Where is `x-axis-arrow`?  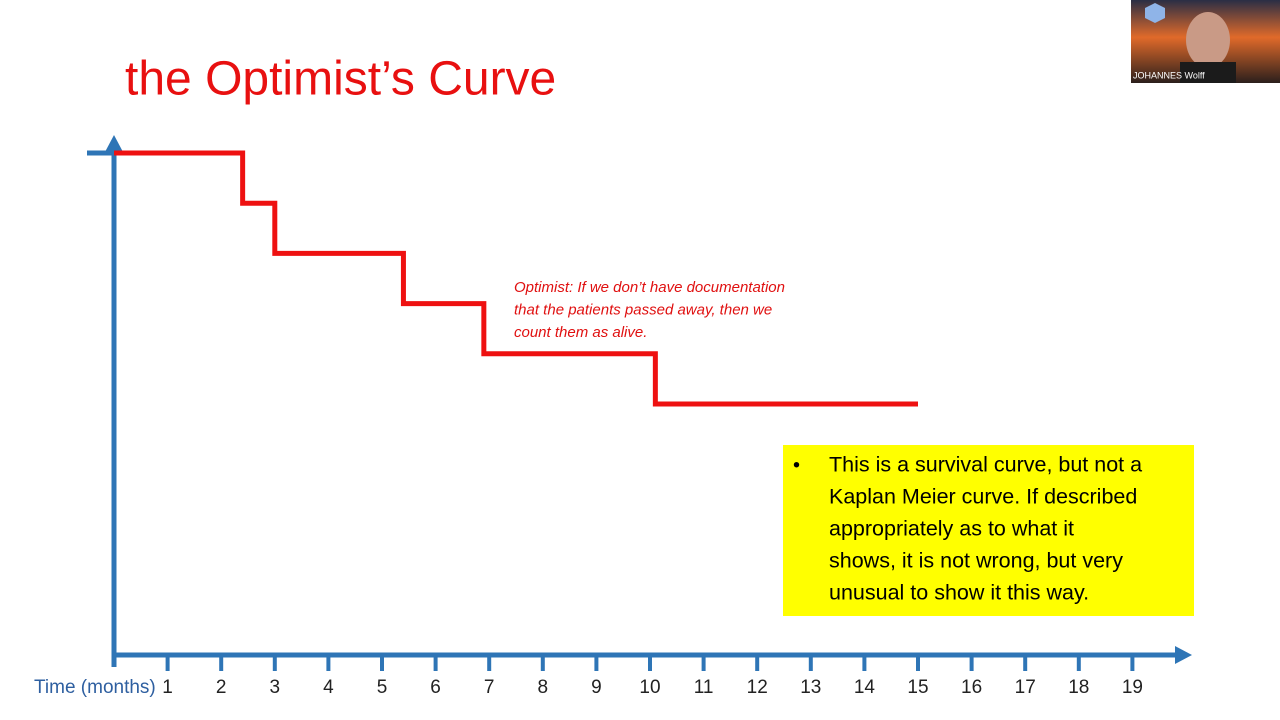
x-axis-arrow is located at coordinates (1183, 655).